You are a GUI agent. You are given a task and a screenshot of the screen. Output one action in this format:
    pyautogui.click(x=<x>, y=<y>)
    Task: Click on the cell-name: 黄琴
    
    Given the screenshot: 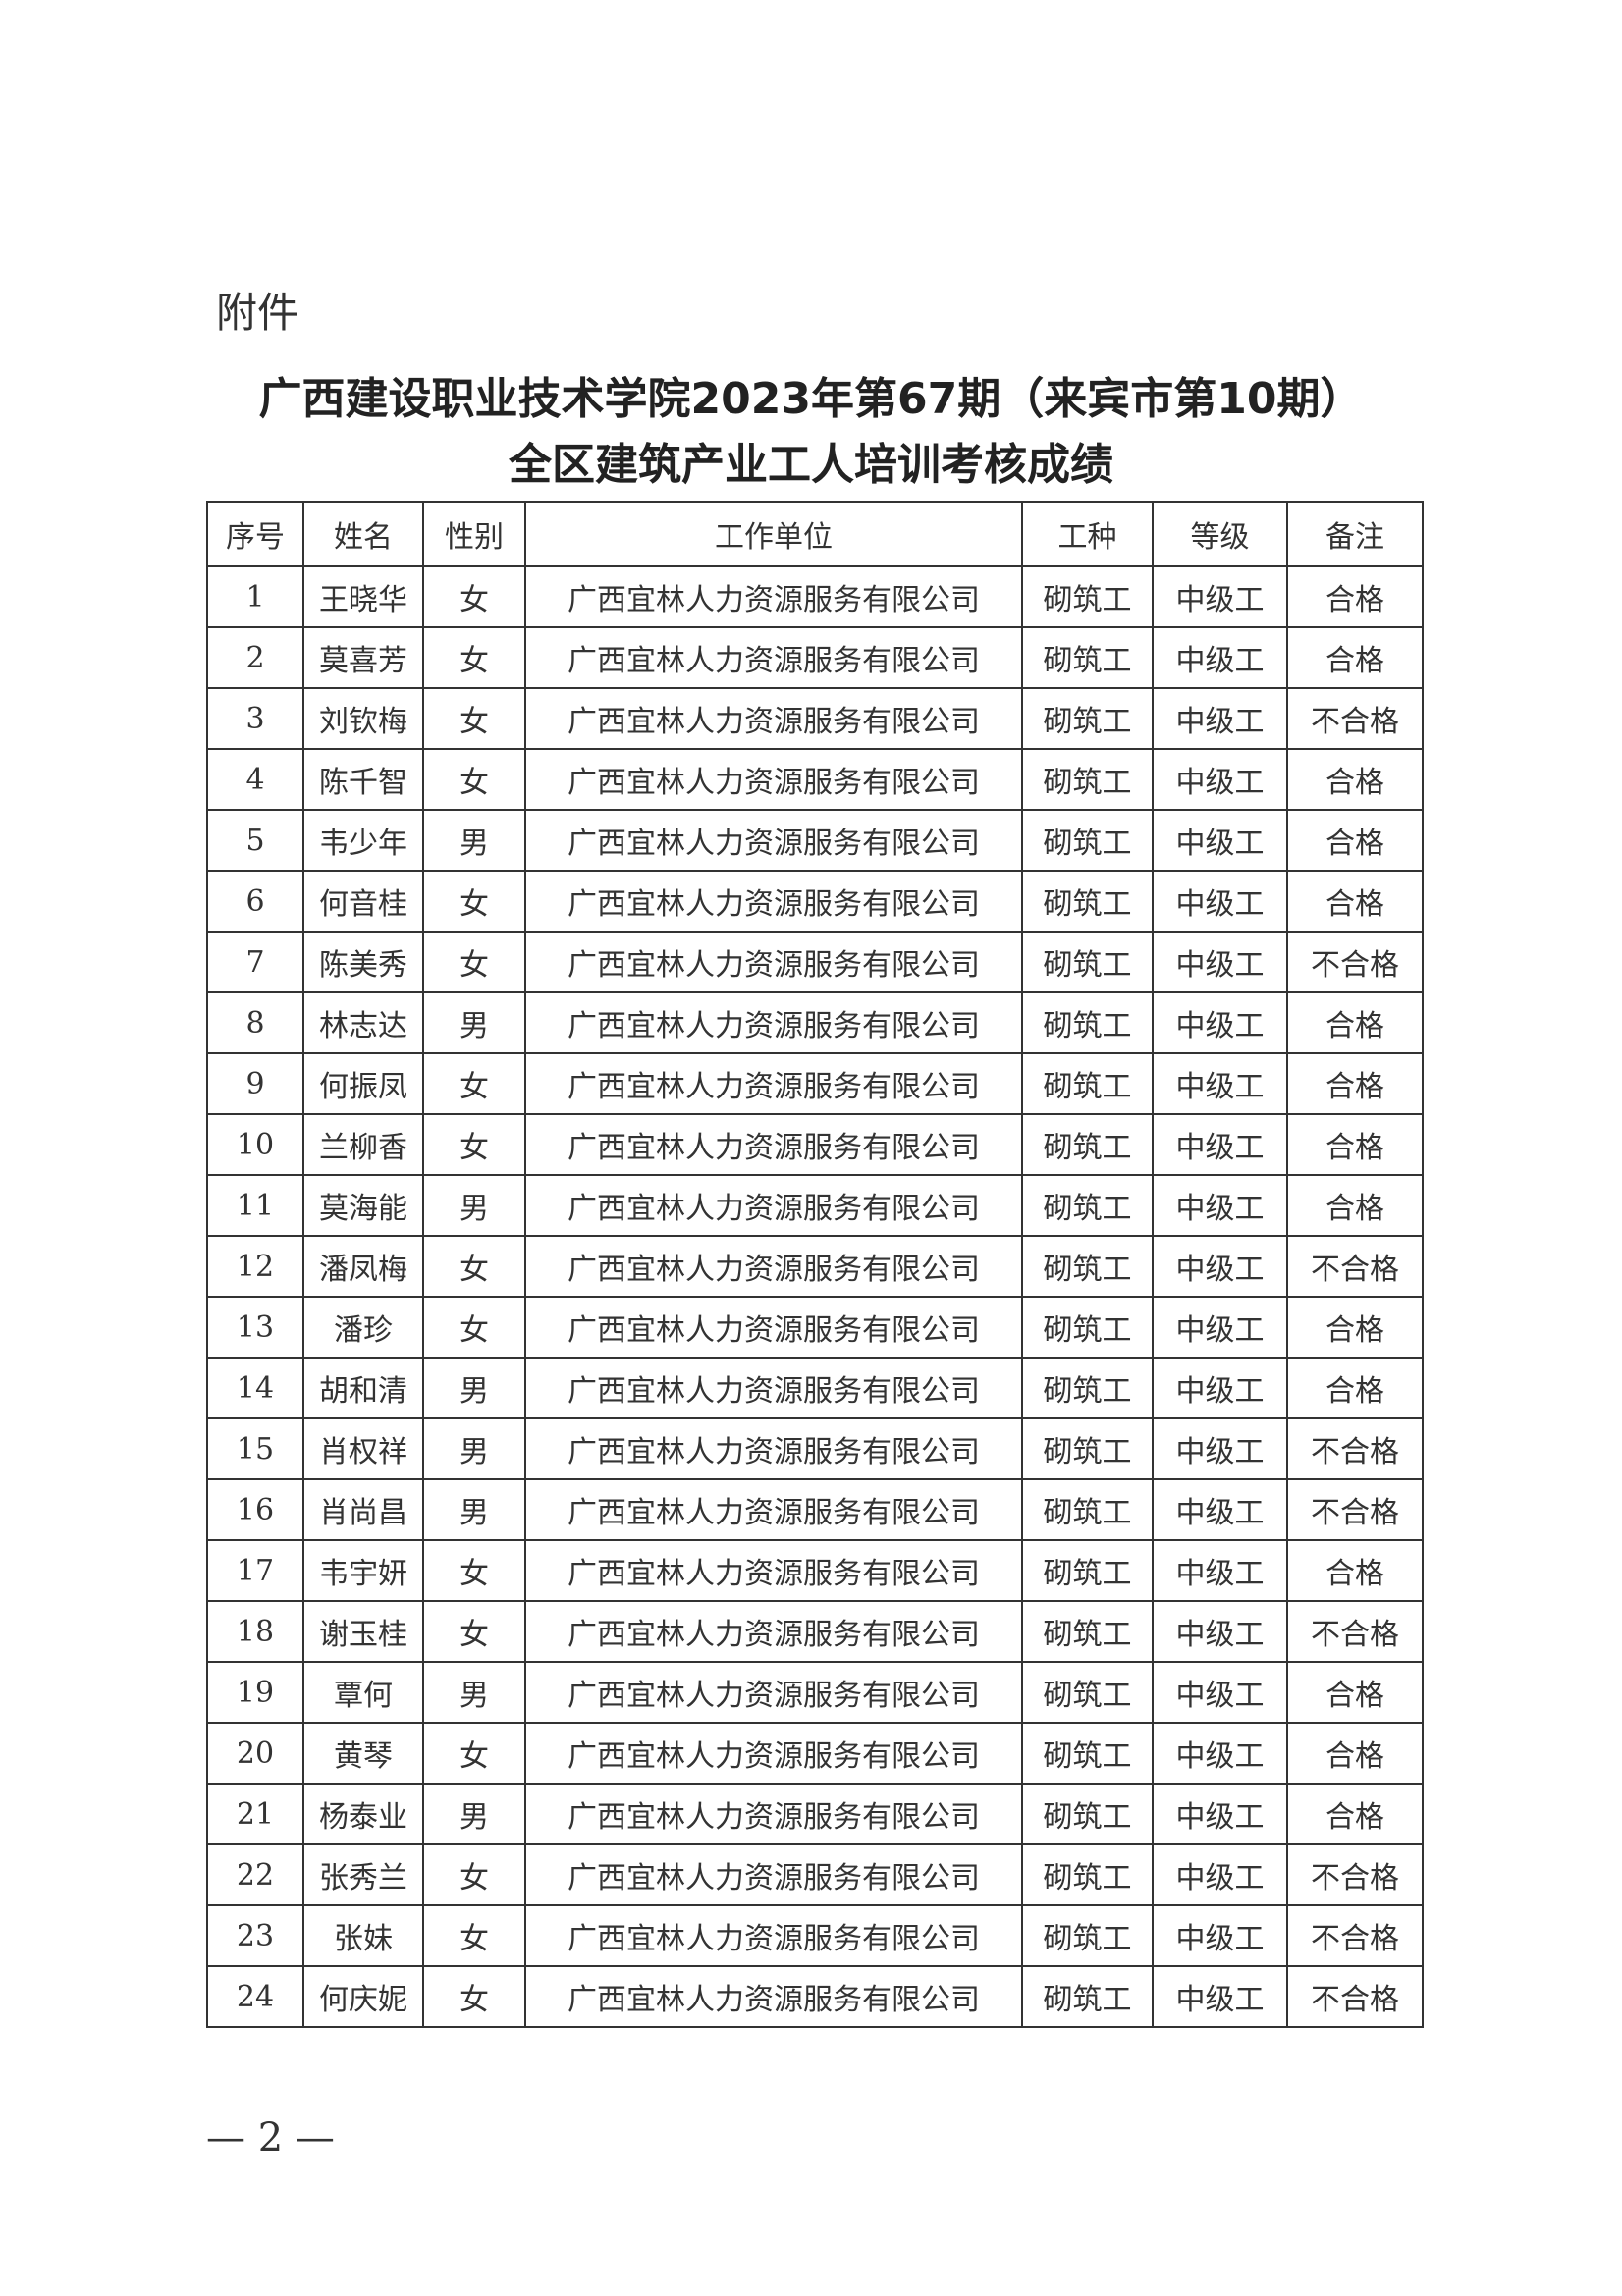 What is the action you would take?
    pyautogui.click(x=363, y=1753)
    